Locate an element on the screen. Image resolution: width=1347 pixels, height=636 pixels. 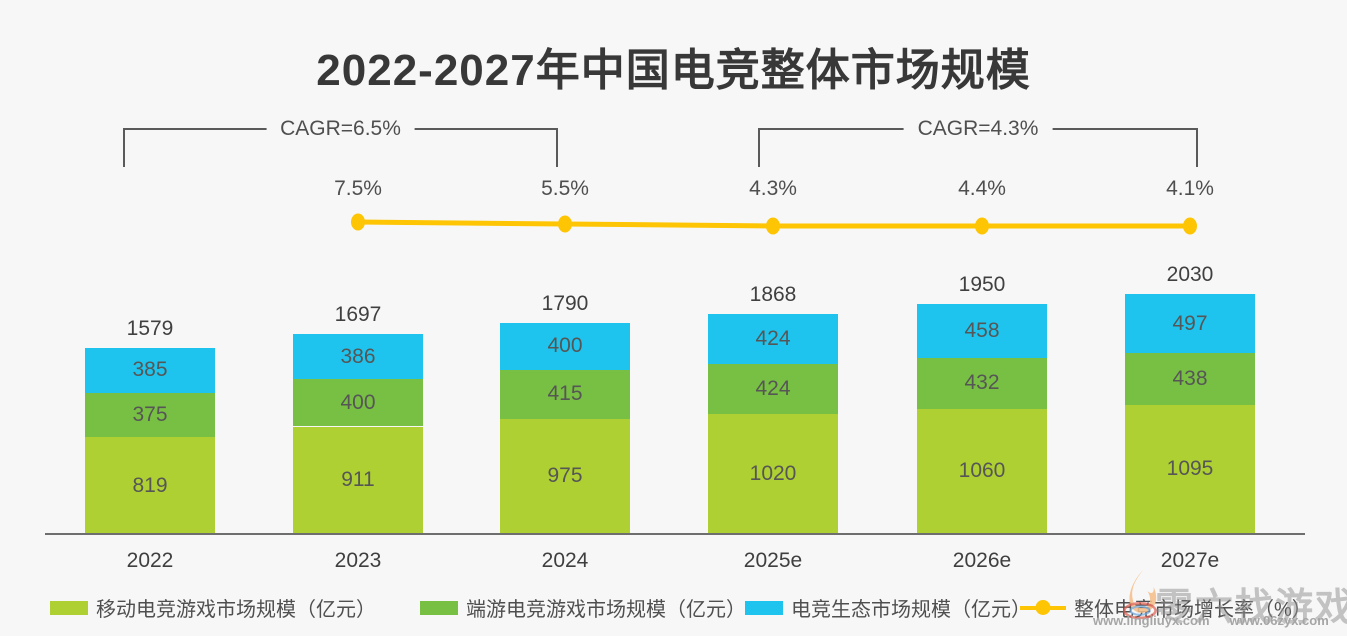
bar-segment-value: 497 is located at coordinates (1190, 323).